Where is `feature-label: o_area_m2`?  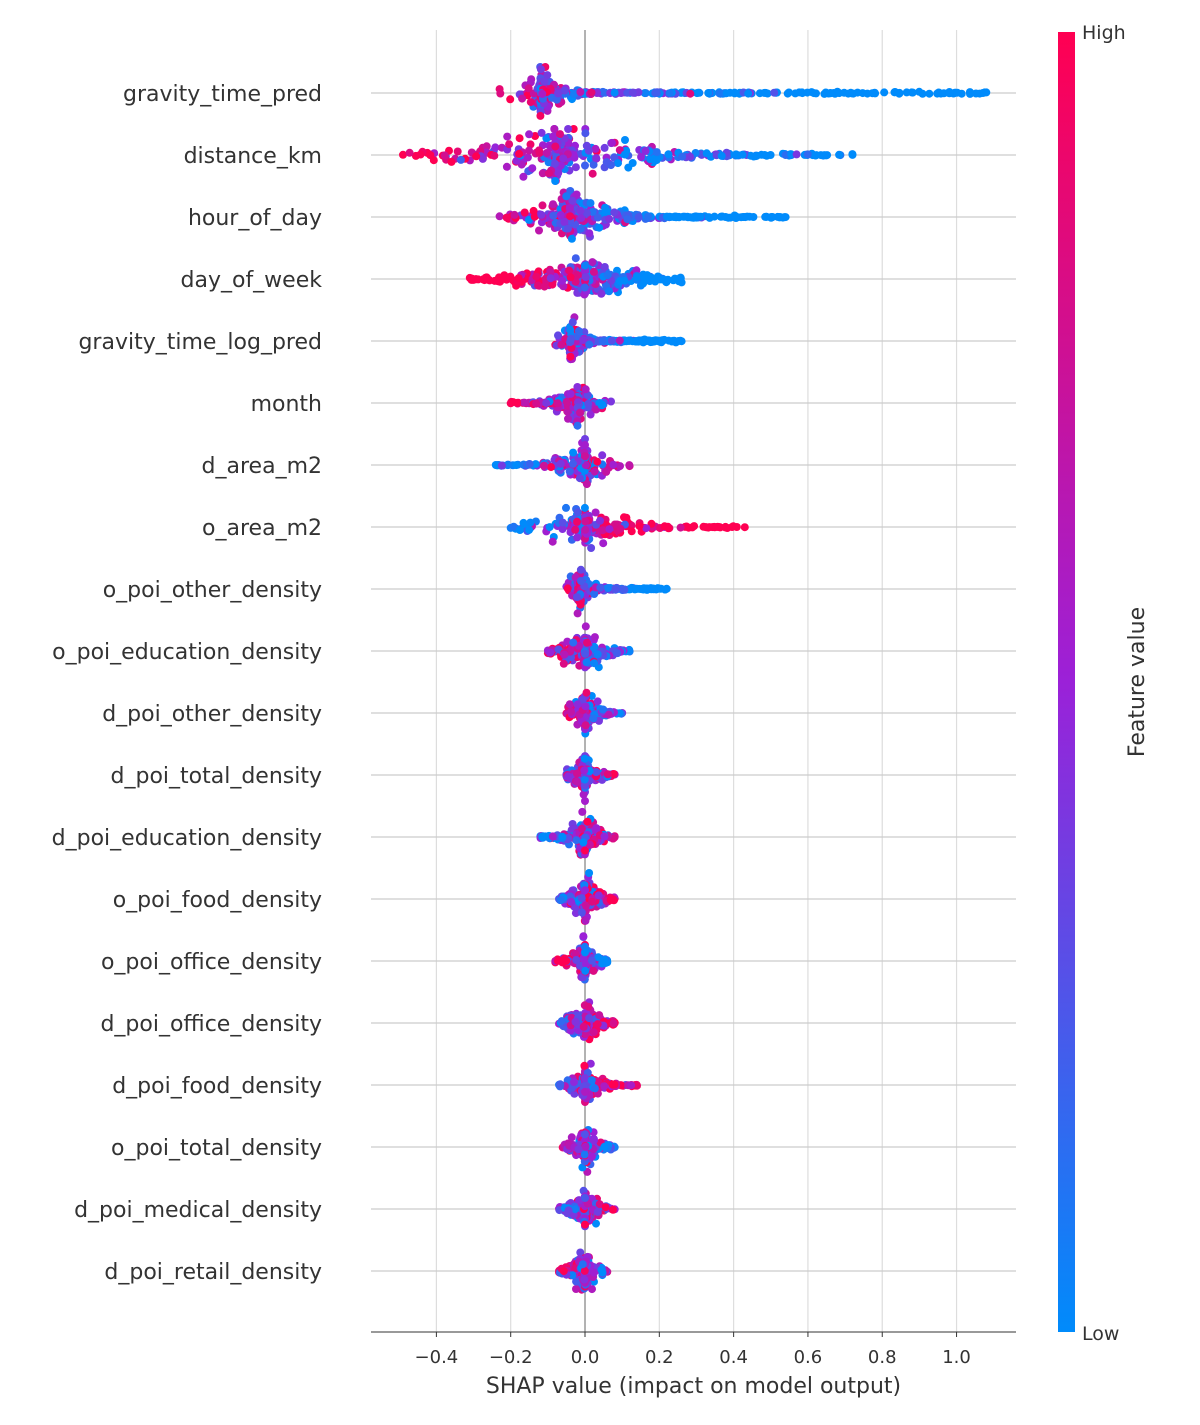 feature-label: o_area_m2 is located at coordinates (262, 528).